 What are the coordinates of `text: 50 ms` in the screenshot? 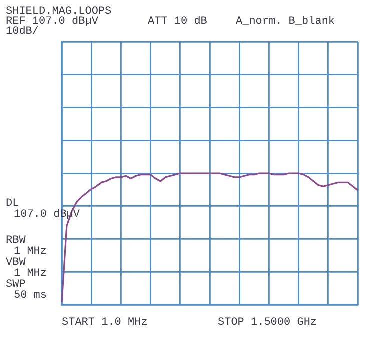 It's located at (31, 296).